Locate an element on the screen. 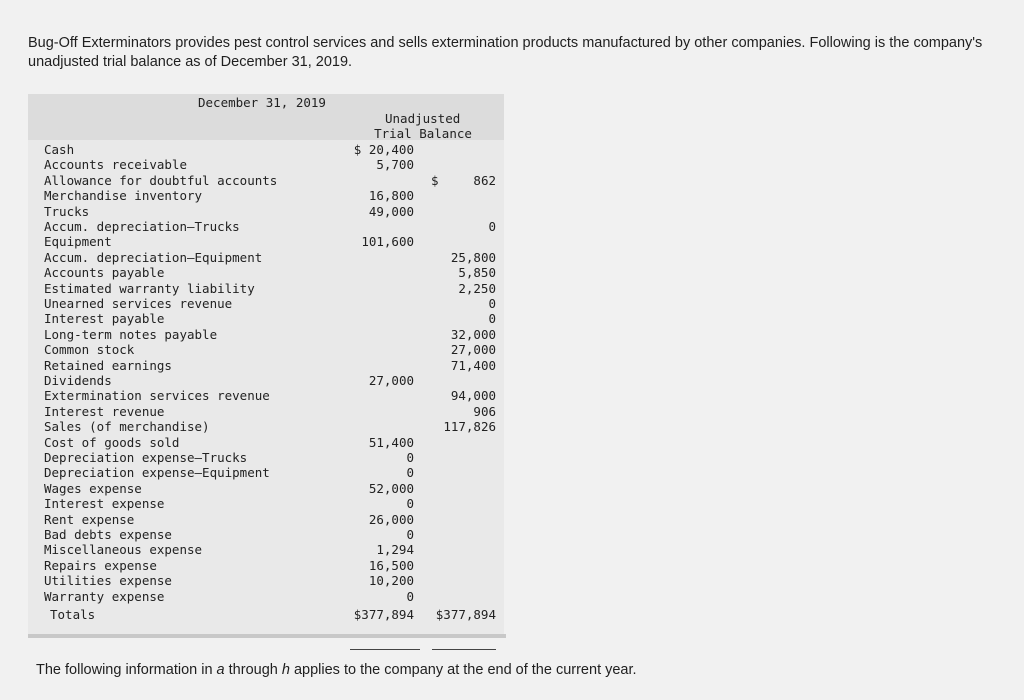 The height and width of the screenshot is (700, 1024). account-name: Accum. depreciation—Equipment is located at coordinates (153, 257).